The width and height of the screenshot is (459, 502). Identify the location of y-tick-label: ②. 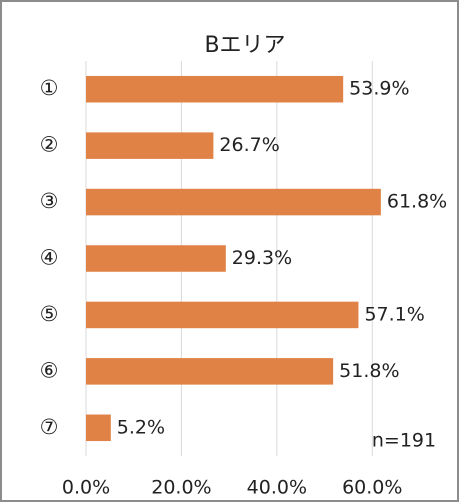
(49, 145).